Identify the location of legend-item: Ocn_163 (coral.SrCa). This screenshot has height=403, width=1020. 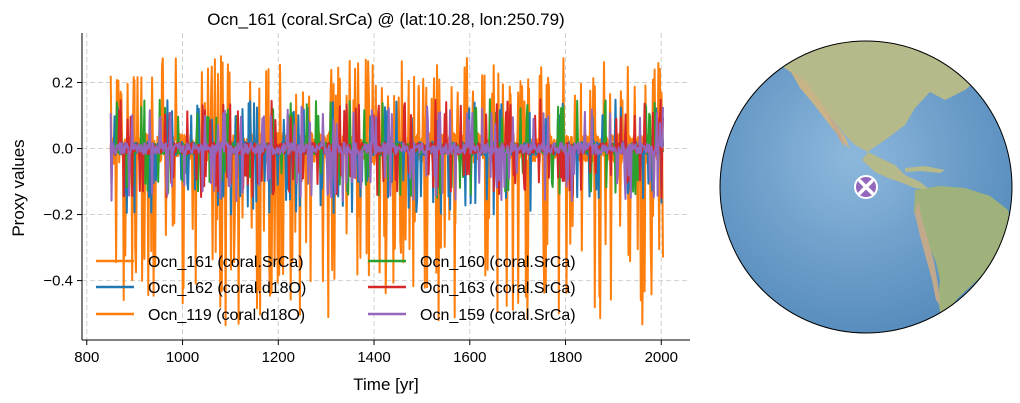
(472, 288).